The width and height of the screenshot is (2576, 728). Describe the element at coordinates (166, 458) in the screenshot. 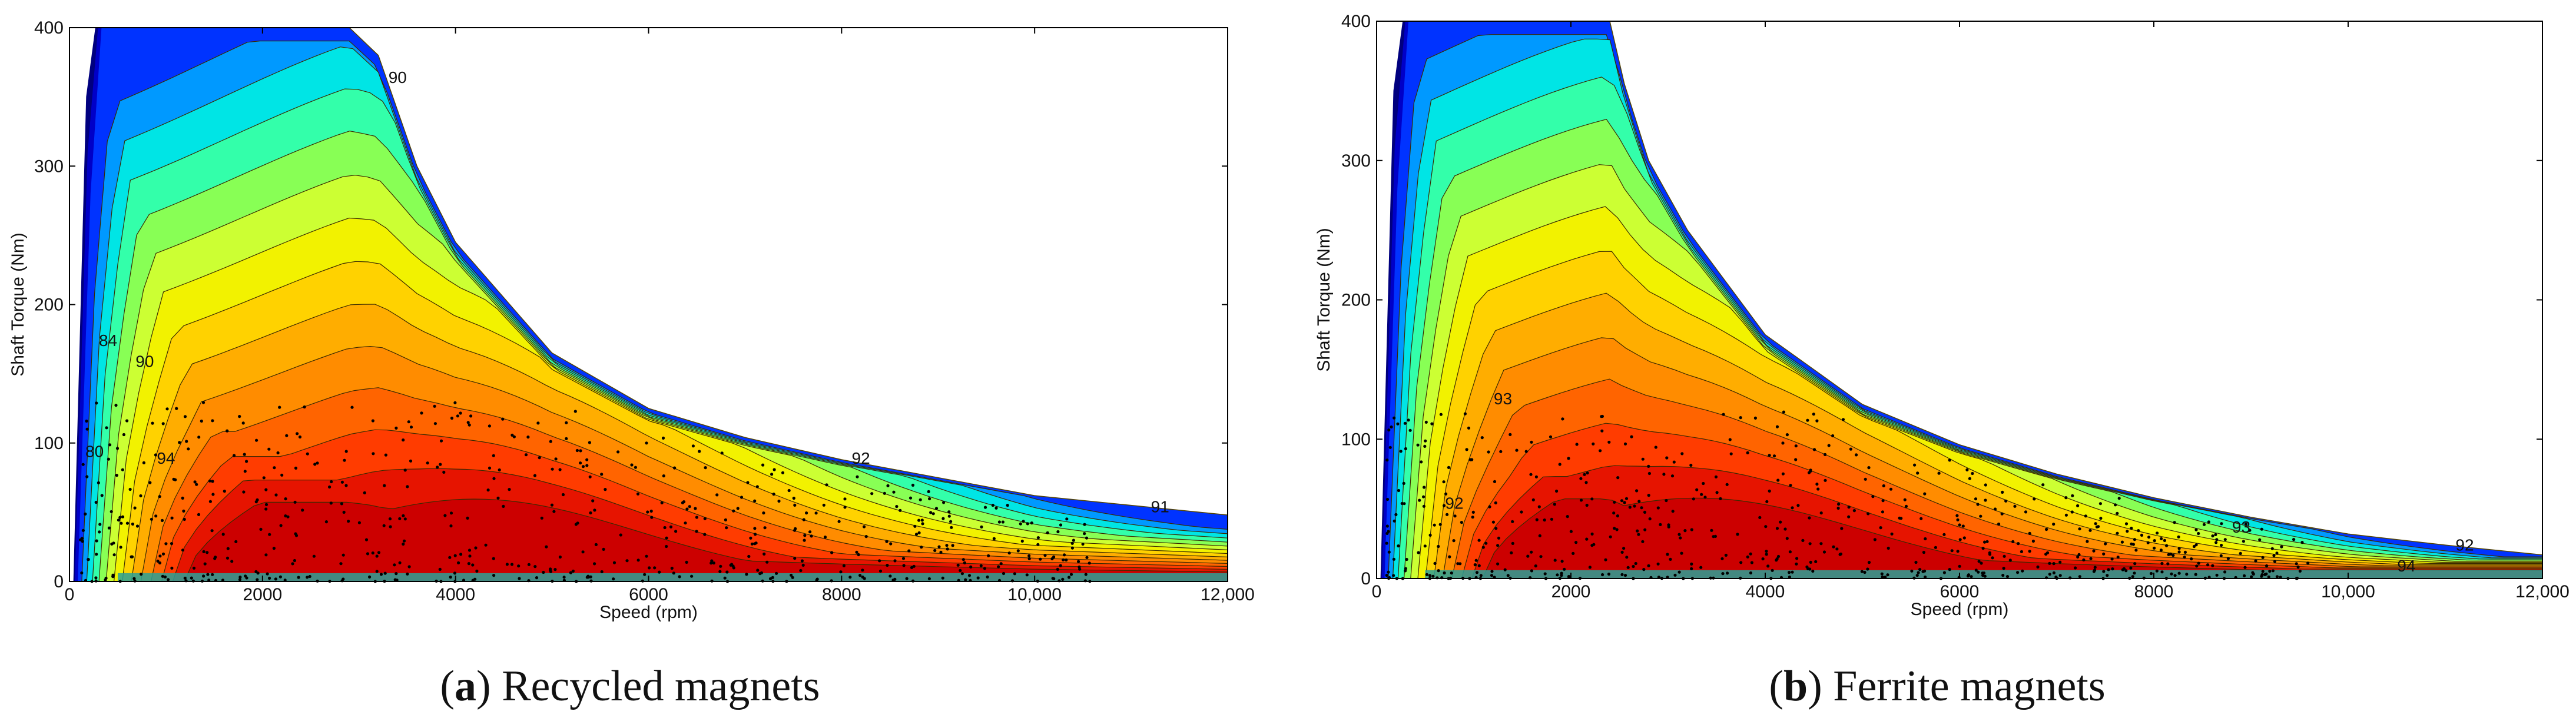

I see `contour-label: 94` at that location.